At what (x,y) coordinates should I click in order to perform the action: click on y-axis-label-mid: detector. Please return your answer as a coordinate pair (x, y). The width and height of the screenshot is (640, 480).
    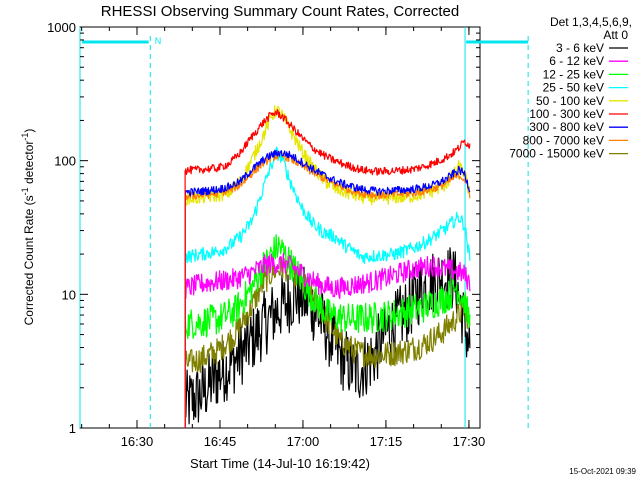
    Looking at the image, I should click on (29, 164).